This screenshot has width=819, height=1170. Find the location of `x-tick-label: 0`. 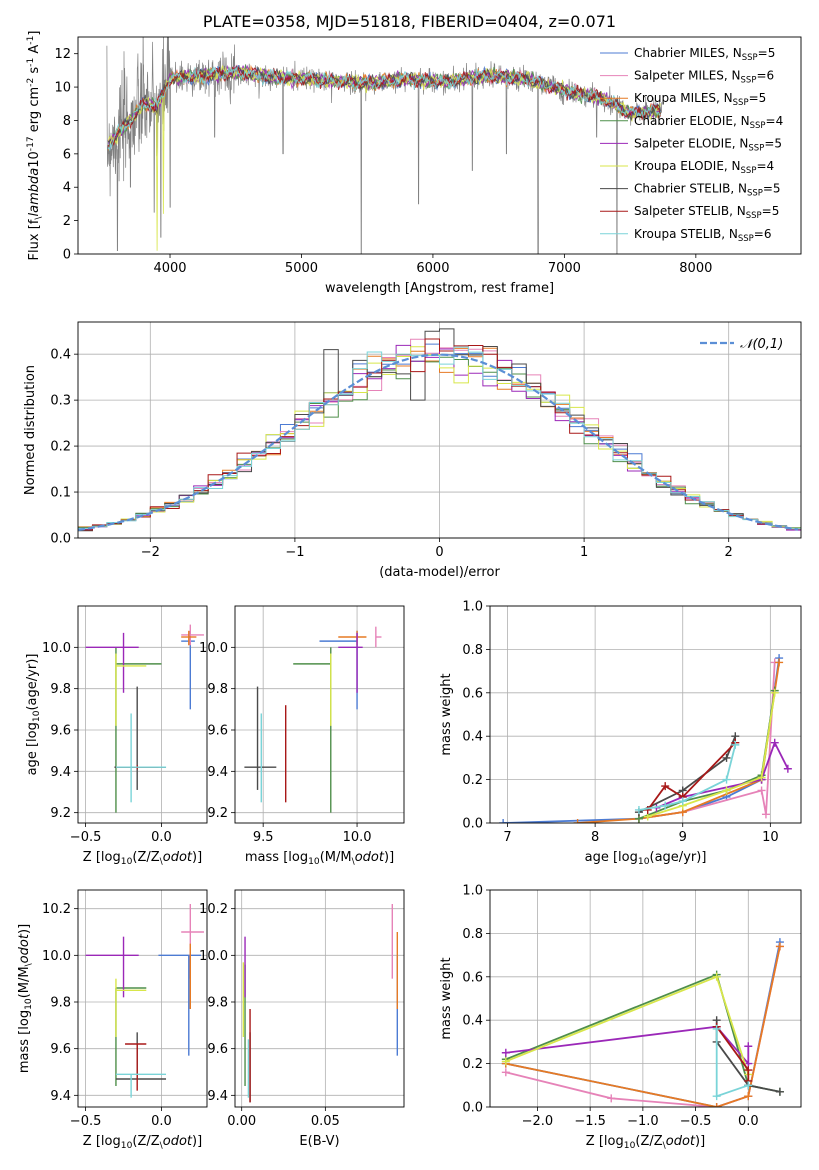

x-tick-label: 0 is located at coordinates (439, 552).